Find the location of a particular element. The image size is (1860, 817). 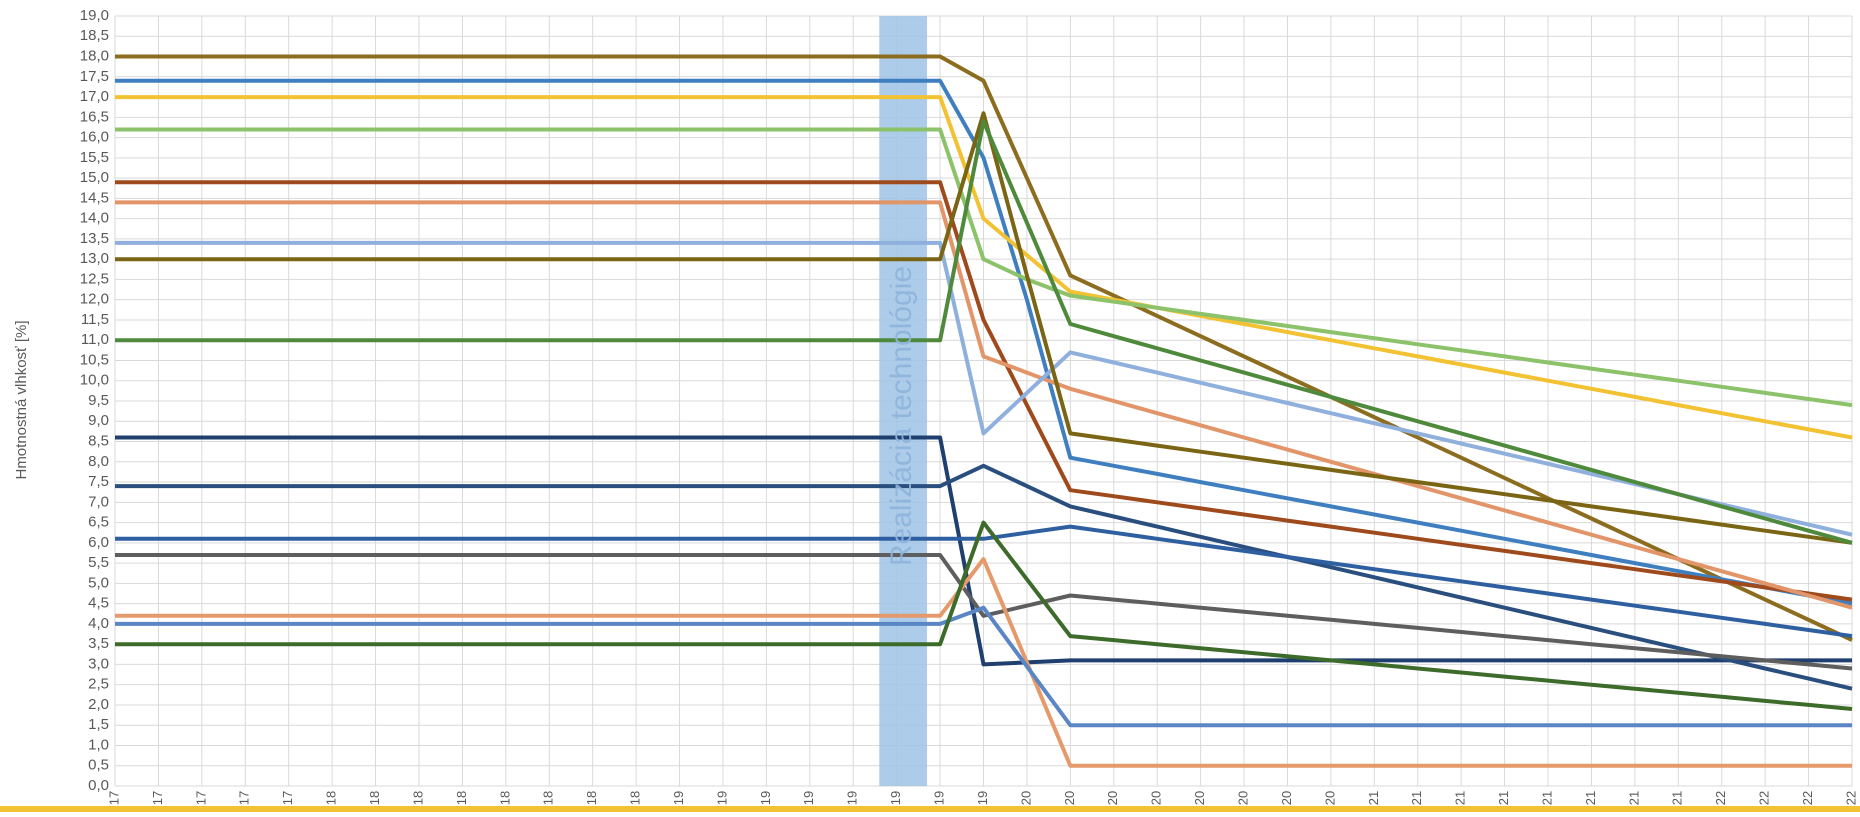

y-tick-label: 8,5 is located at coordinates (98, 440).